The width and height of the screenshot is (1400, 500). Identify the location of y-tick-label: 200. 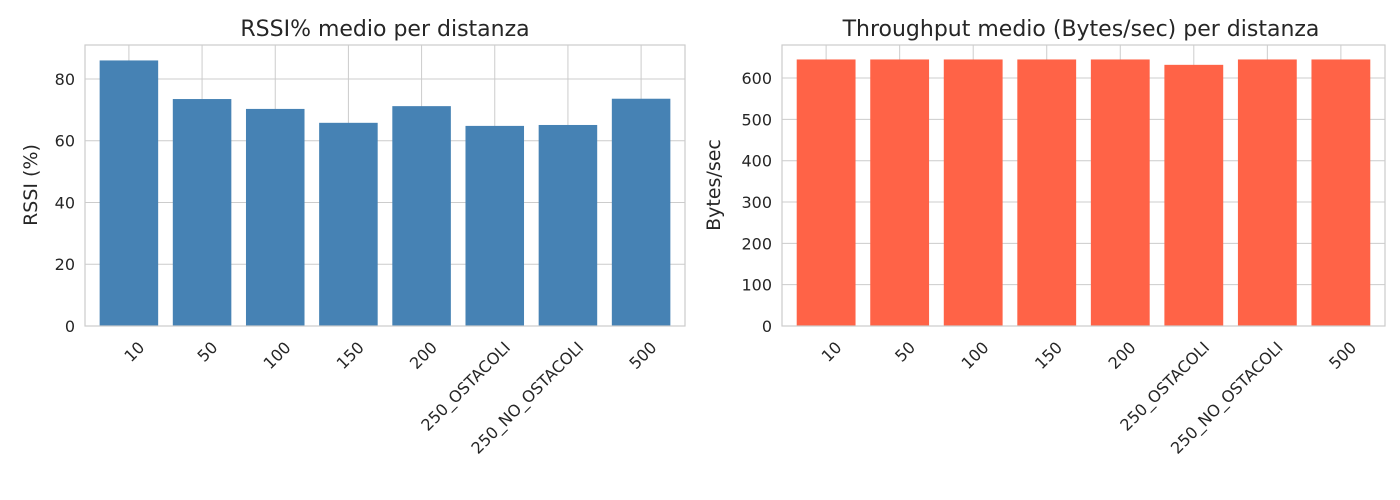
(756, 243).